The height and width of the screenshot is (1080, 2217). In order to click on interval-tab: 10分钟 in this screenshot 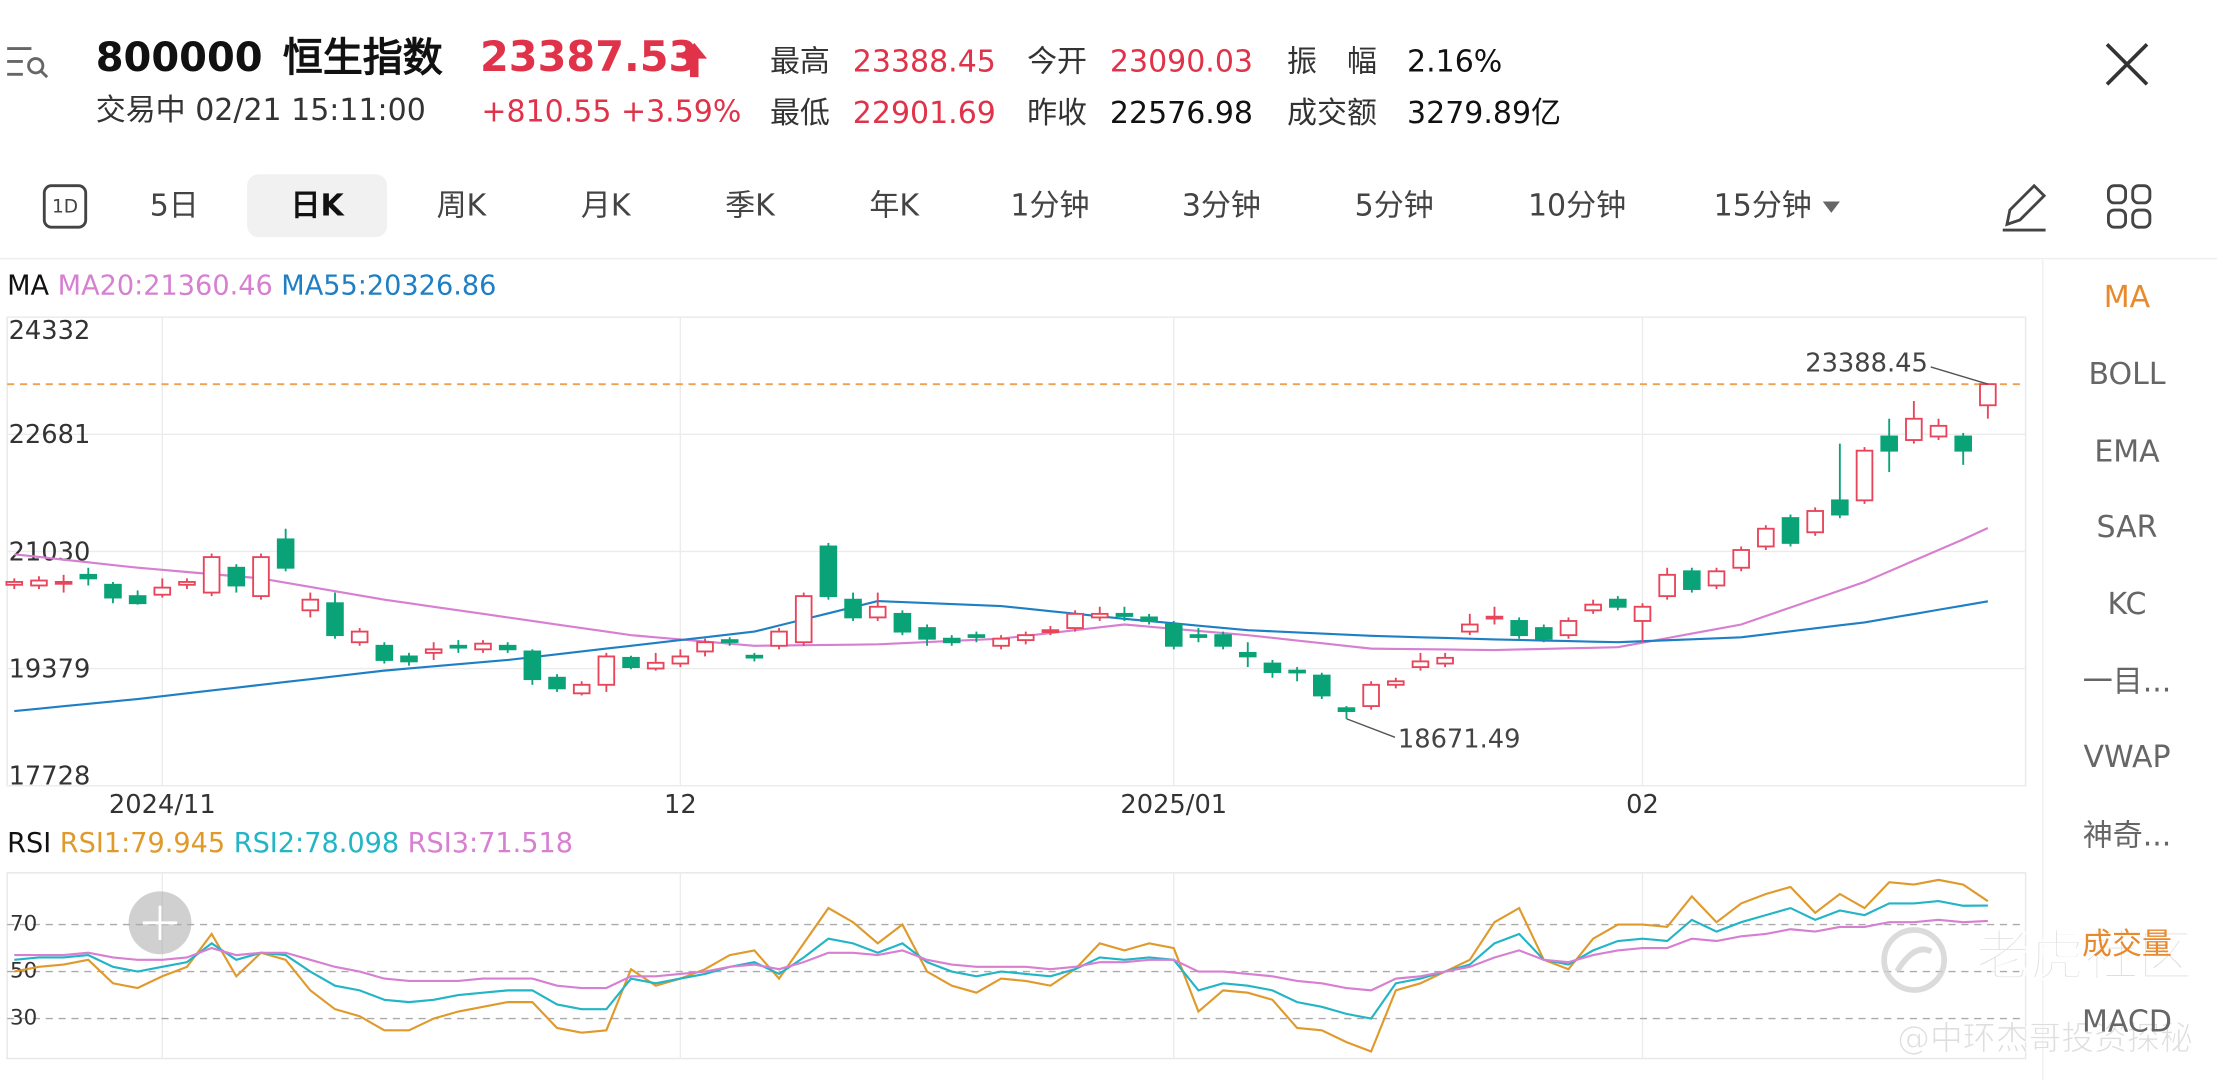, I will do `click(1577, 206)`.